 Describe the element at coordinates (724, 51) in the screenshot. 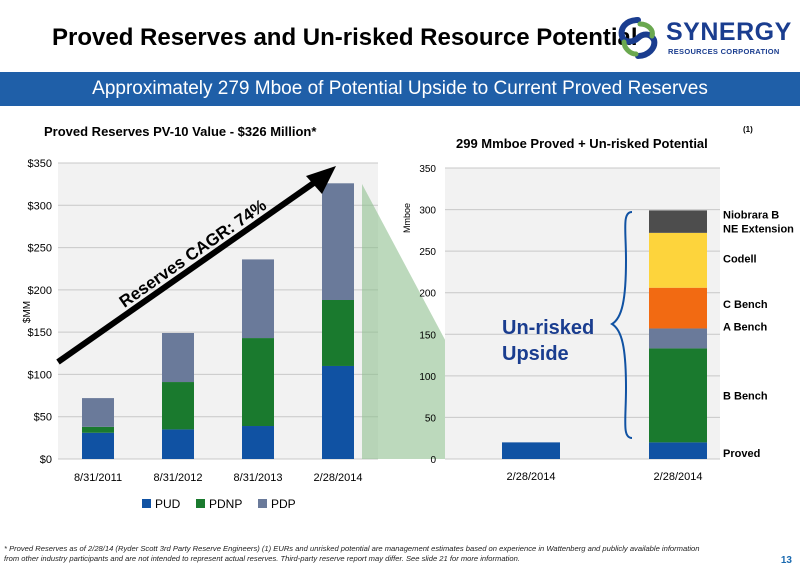

I see `logo-subtitle: RESOURCES CORPORATION` at that location.